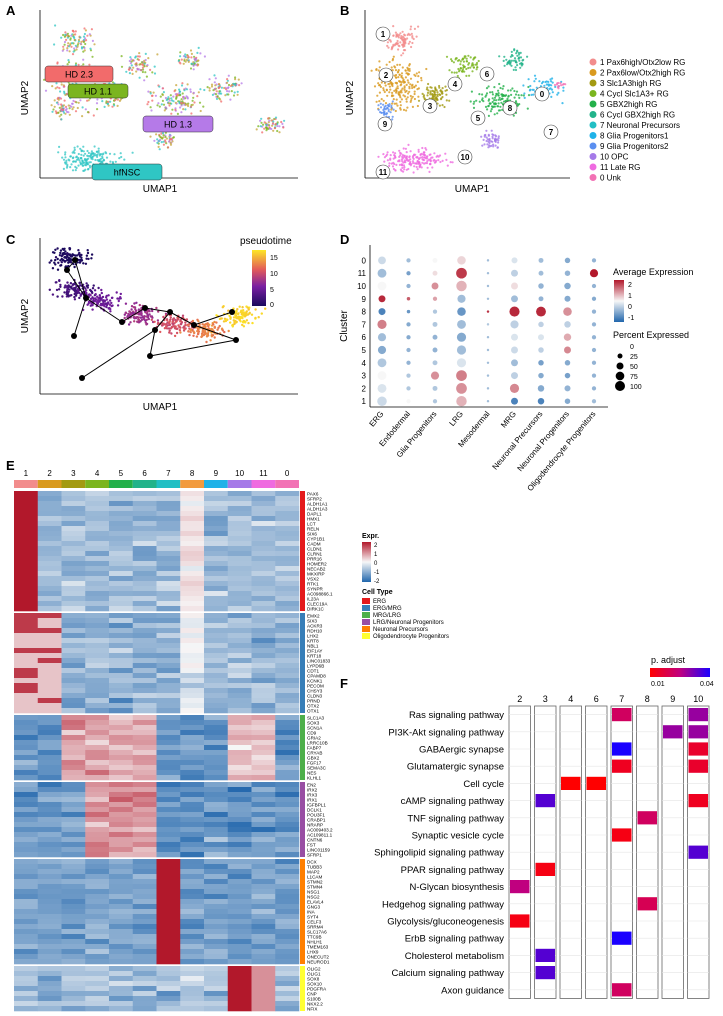  I want to click on cluster-annotation-bar, so click(168, 484).